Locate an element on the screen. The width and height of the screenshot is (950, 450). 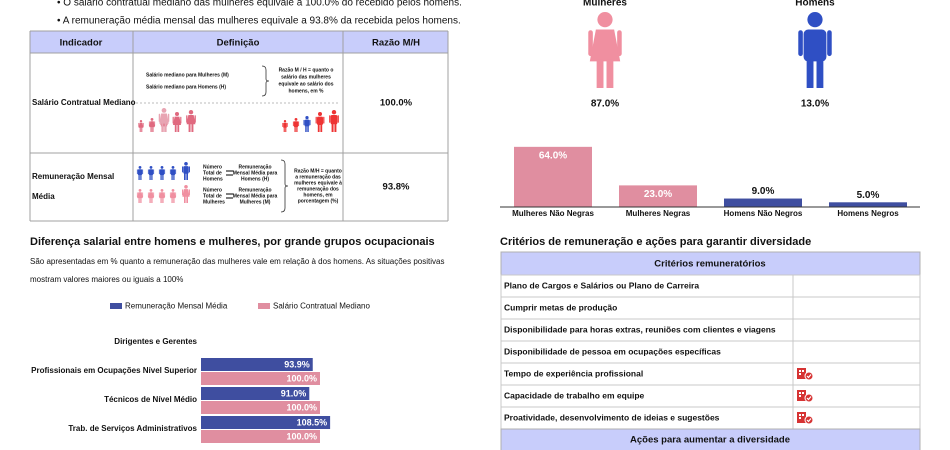
definition-text: Total de is located at coordinates (212, 173).